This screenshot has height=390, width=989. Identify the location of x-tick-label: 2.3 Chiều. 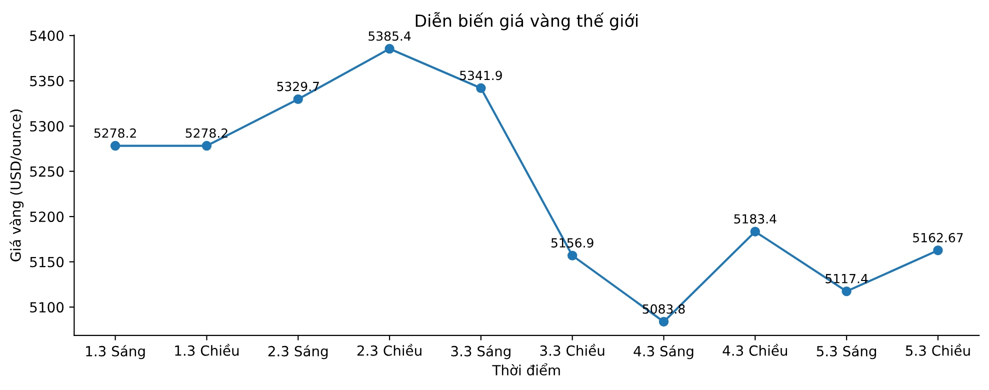
(389, 350).